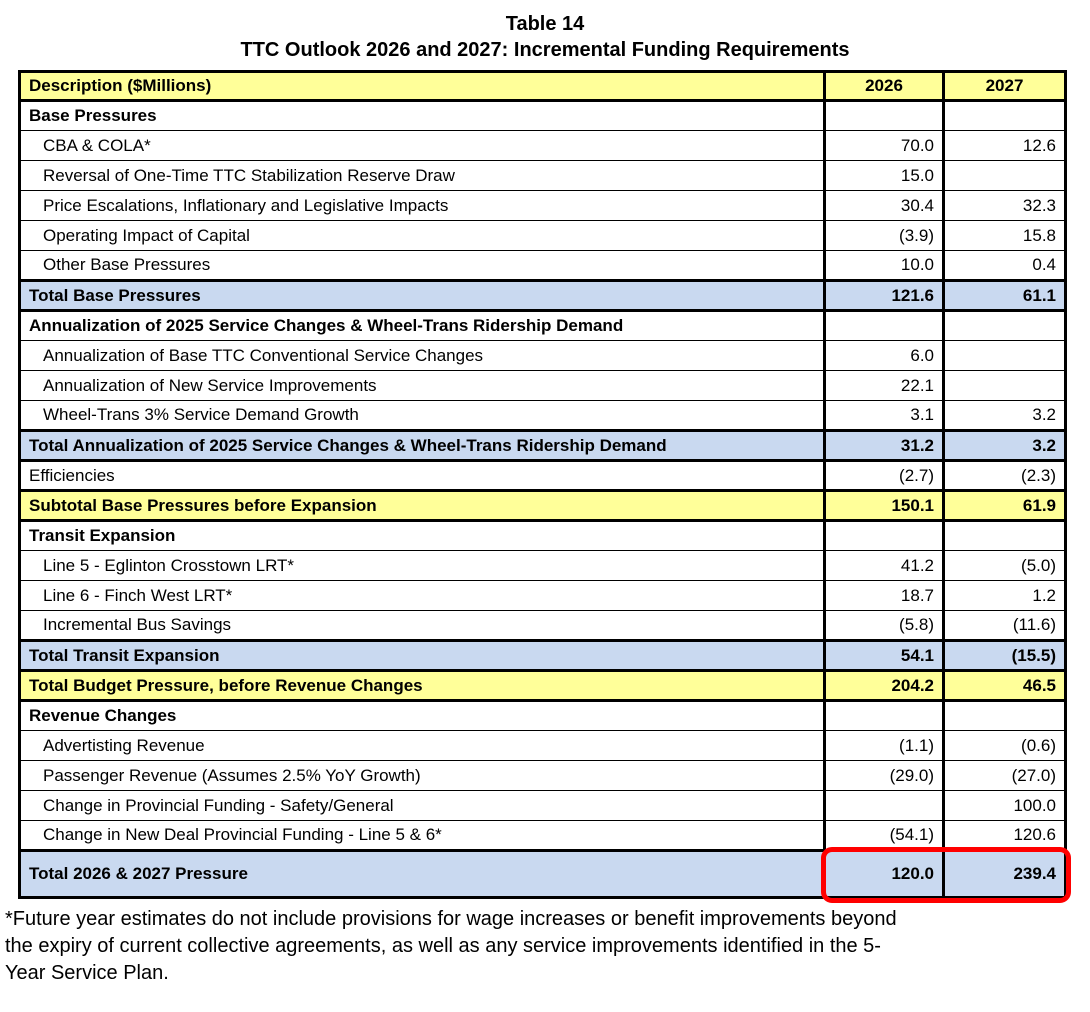 This screenshot has height=1012, width=1090. Describe the element at coordinates (884, 295) in the screenshot. I see `value-2026-cell: 121.6` at that location.